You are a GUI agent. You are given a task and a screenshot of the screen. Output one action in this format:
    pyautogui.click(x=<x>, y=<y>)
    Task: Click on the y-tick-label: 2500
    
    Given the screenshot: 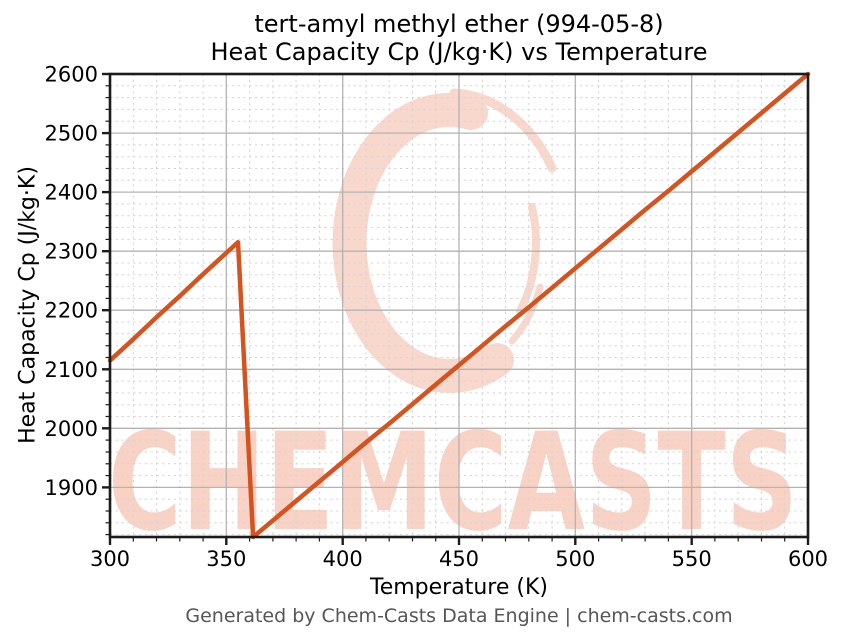 What is the action you would take?
    pyautogui.click(x=71, y=134)
    